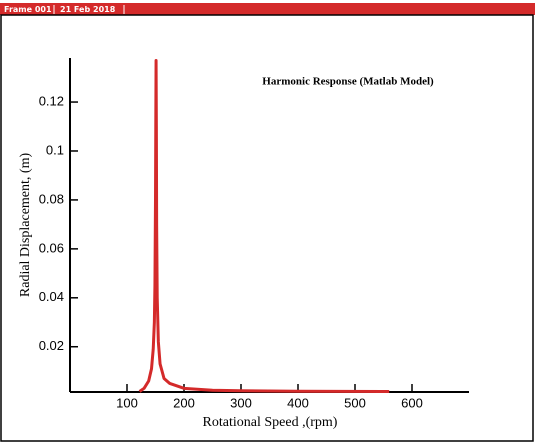 This screenshot has width=535, height=443. I want to click on date-label: 21 Feb 2018, so click(88, 9).